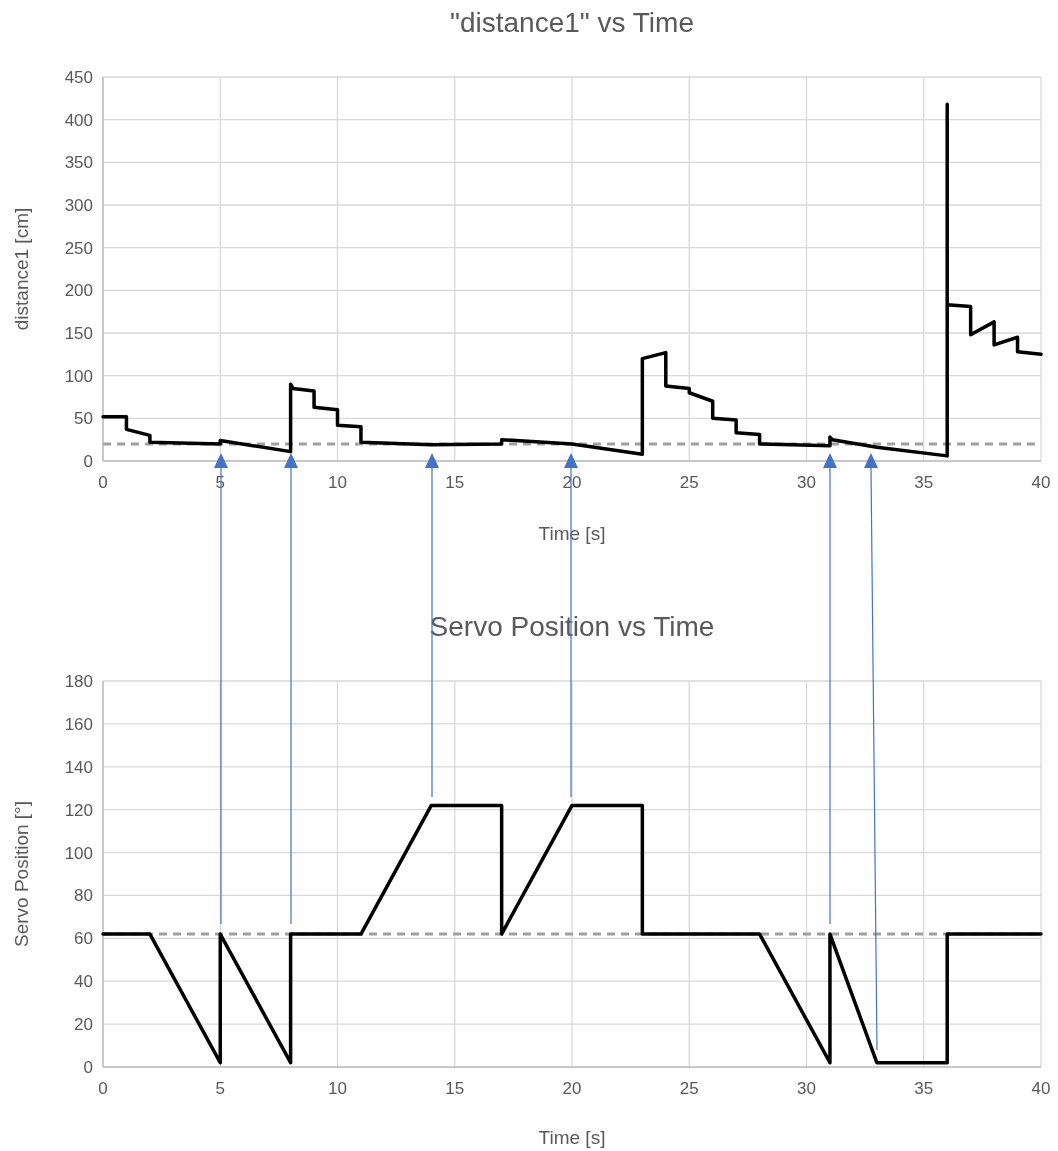 The height and width of the screenshot is (1151, 1058). Describe the element at coordinates (78, 120) in the screenshot. I see `y-tick-label: 400` at that location.